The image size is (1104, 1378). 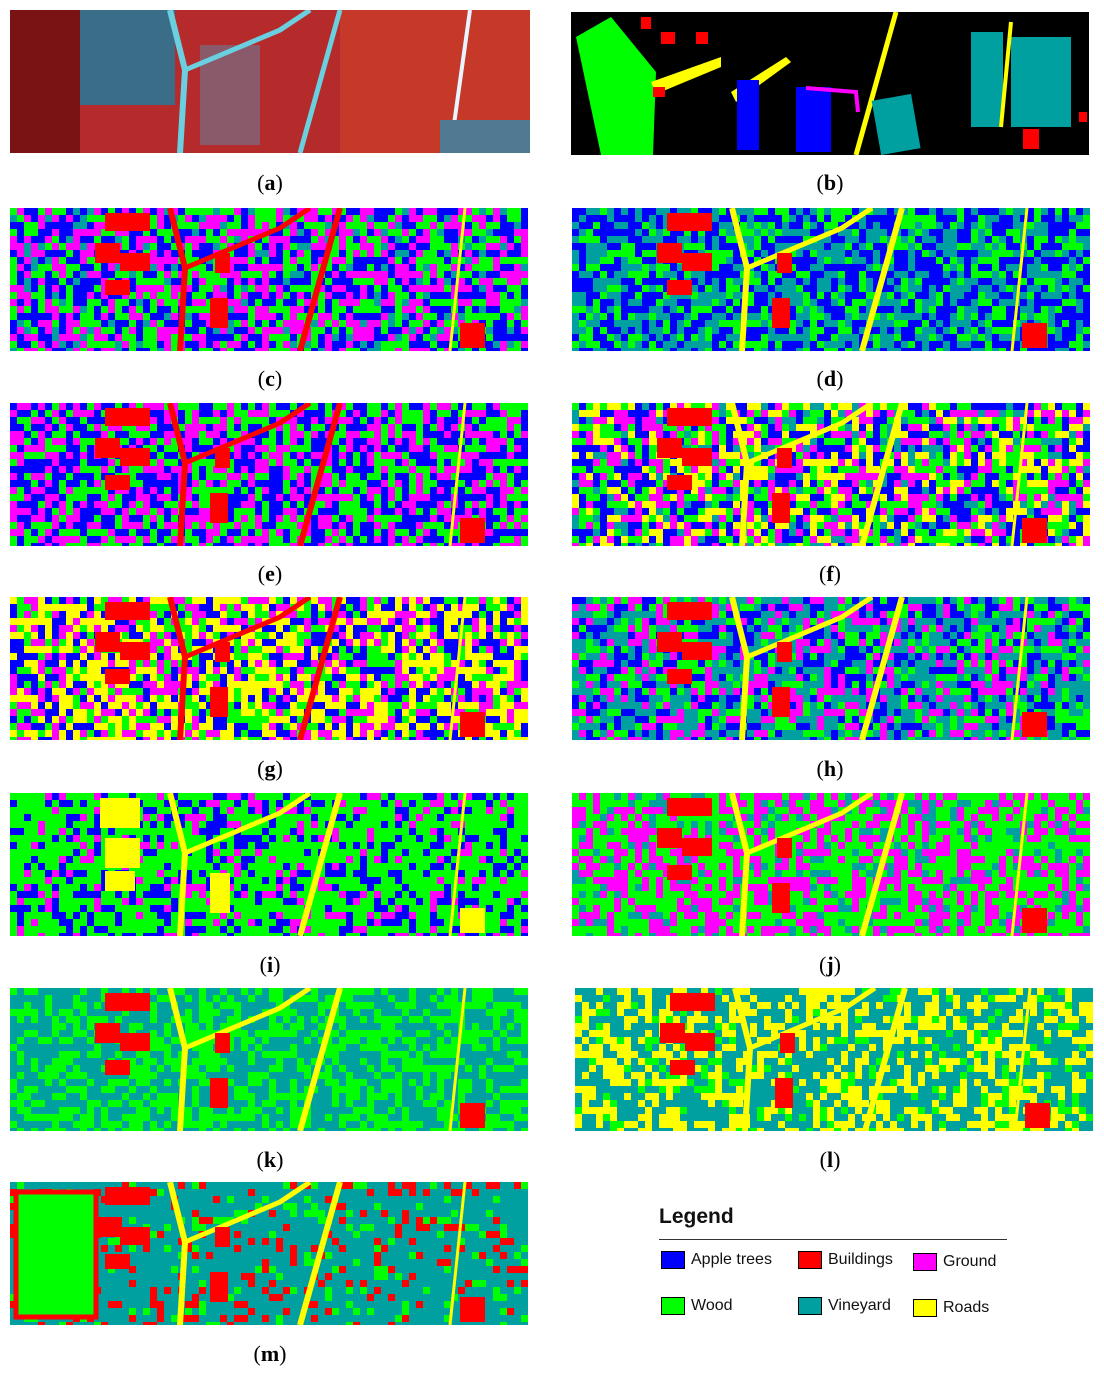 What do you see at coordinates (830, 83) in the screenshot?
I see `ground-truth-map` at bounding box center [830, 83].